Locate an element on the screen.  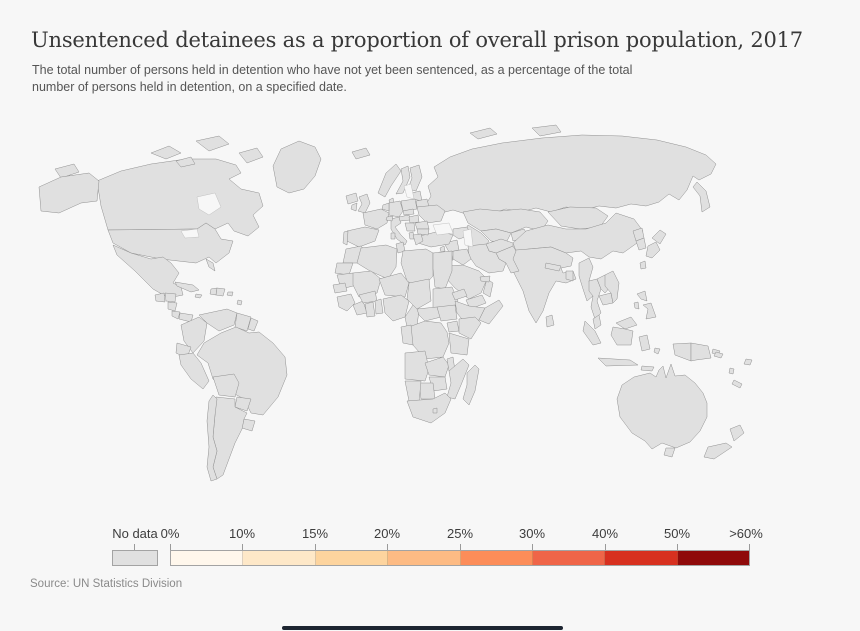
country-colombia is located at coordinates (194, 335).